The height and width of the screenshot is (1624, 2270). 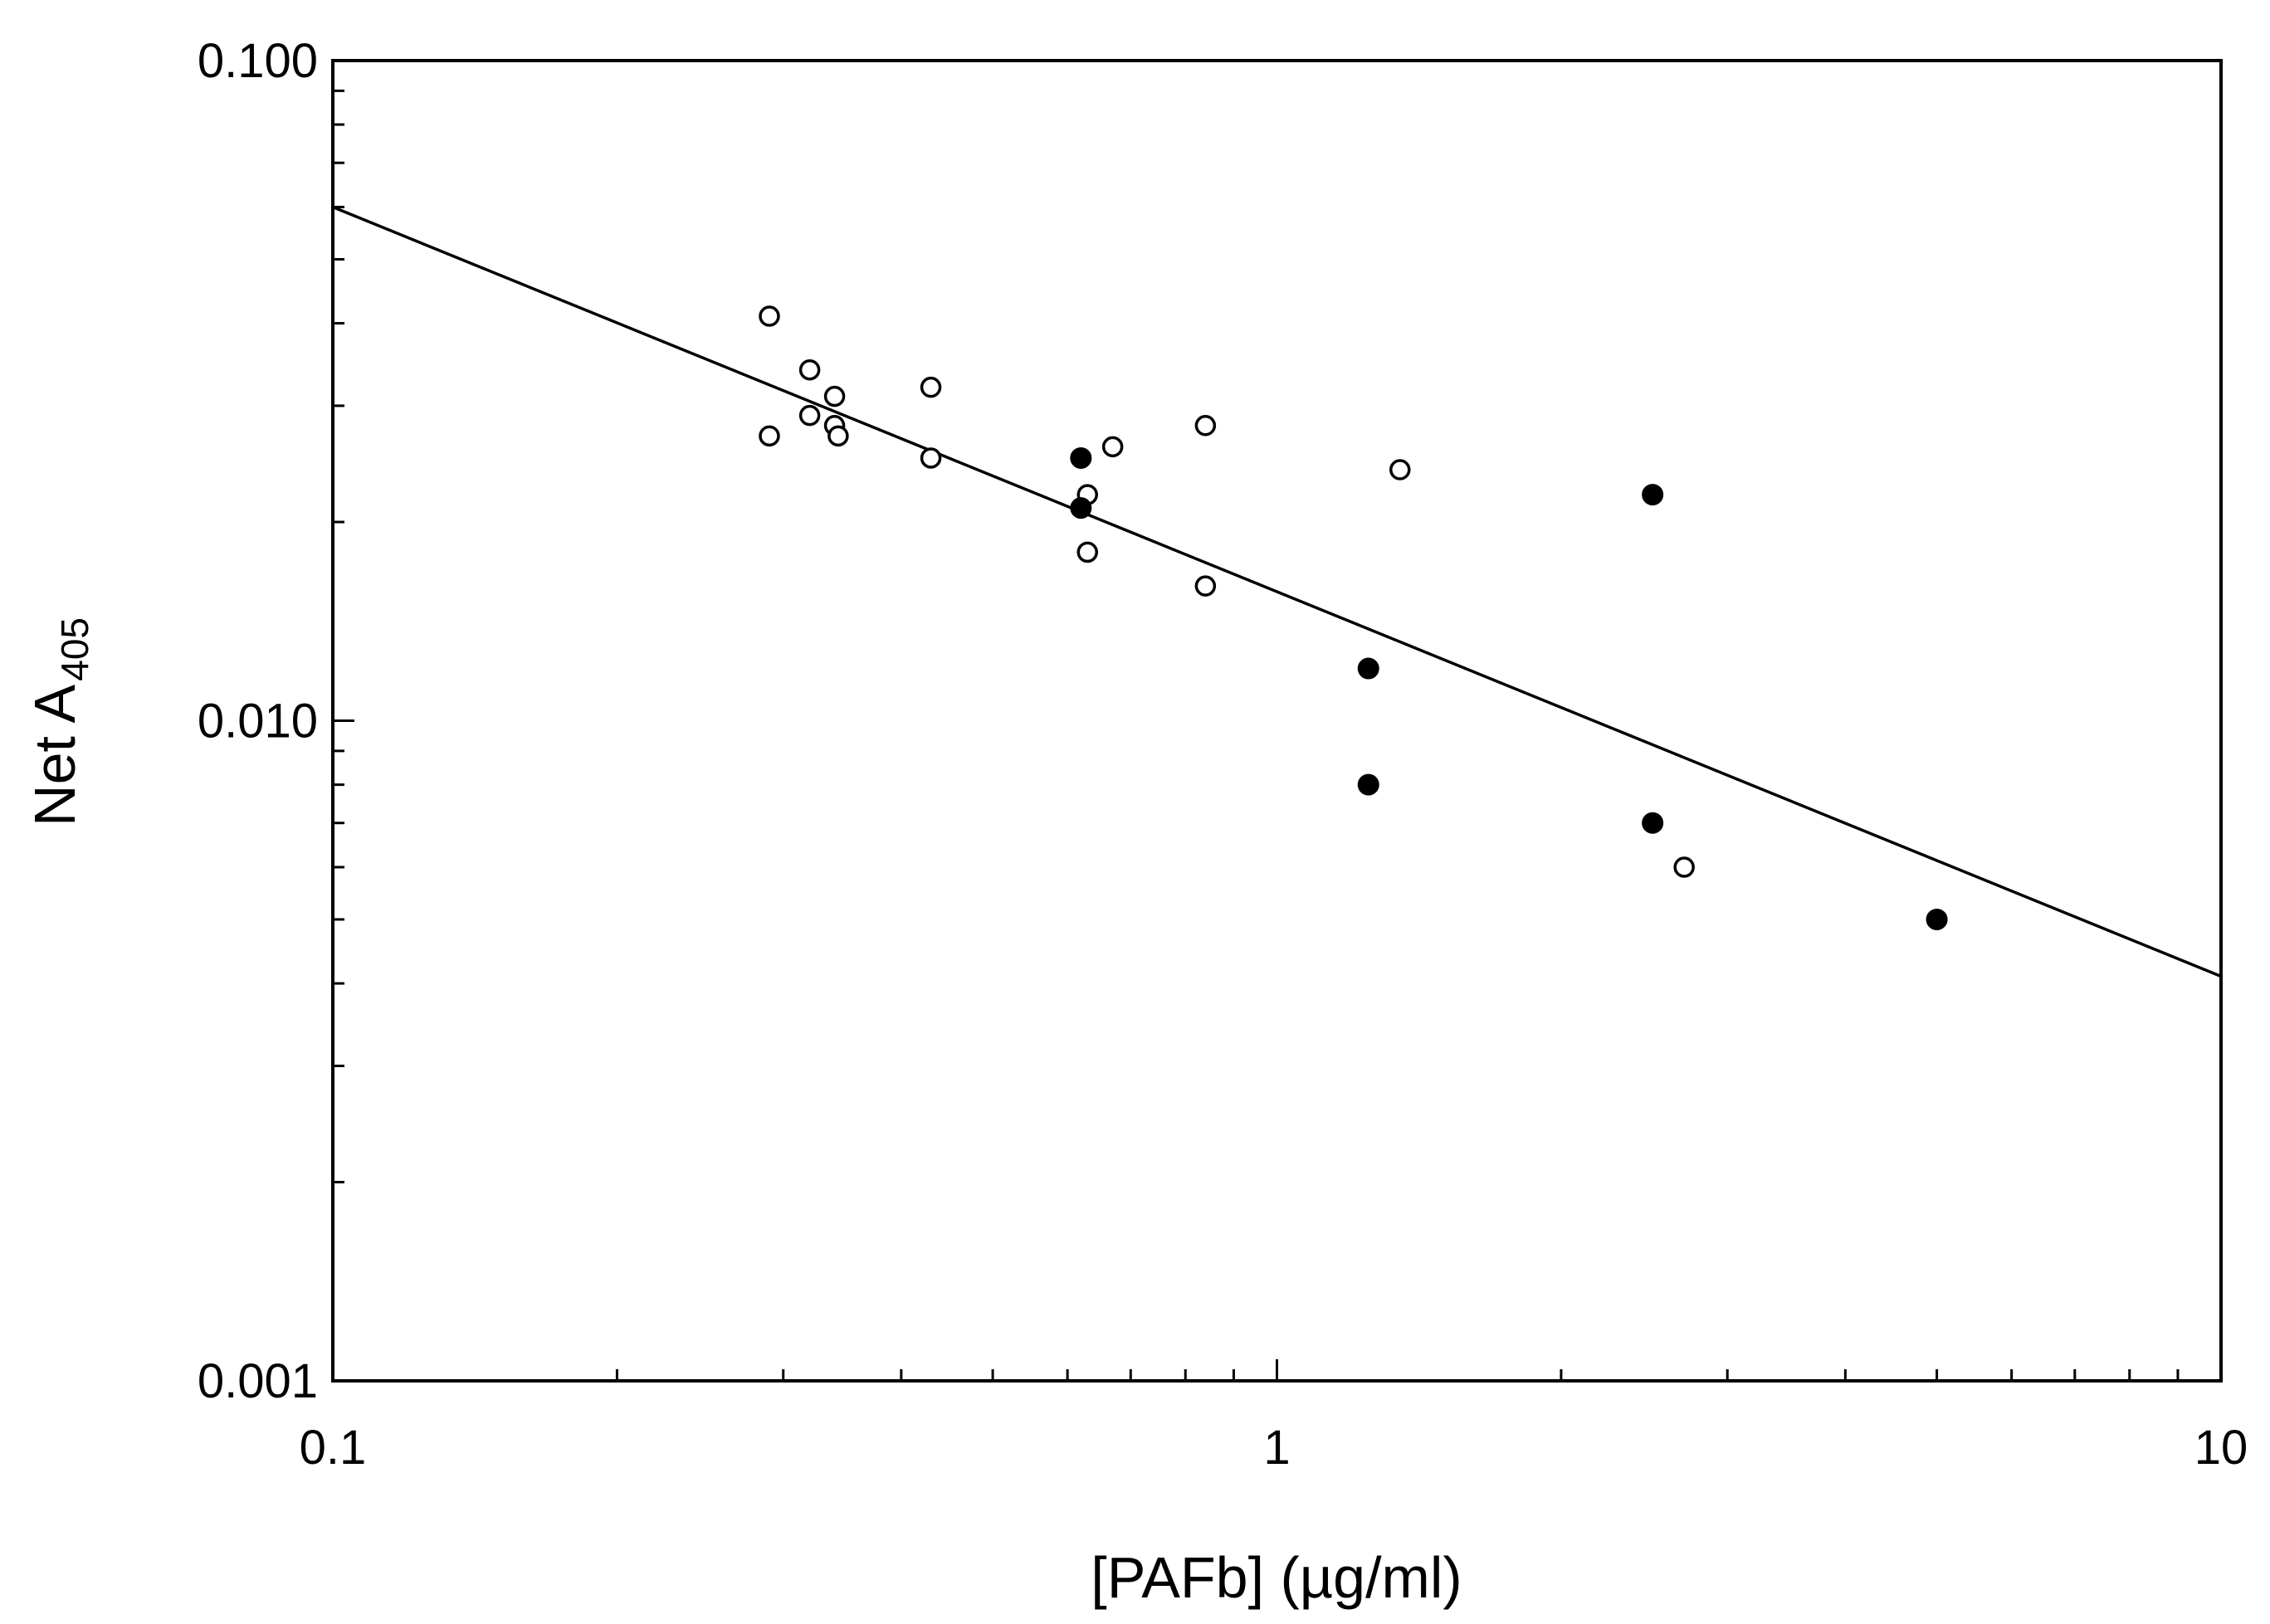 What do you see at coordinates (1276, 1577) in the screenshot?
I see `x-axis-title: [PAFb] (µg/ml)` at bounding box center [1276, 1577].